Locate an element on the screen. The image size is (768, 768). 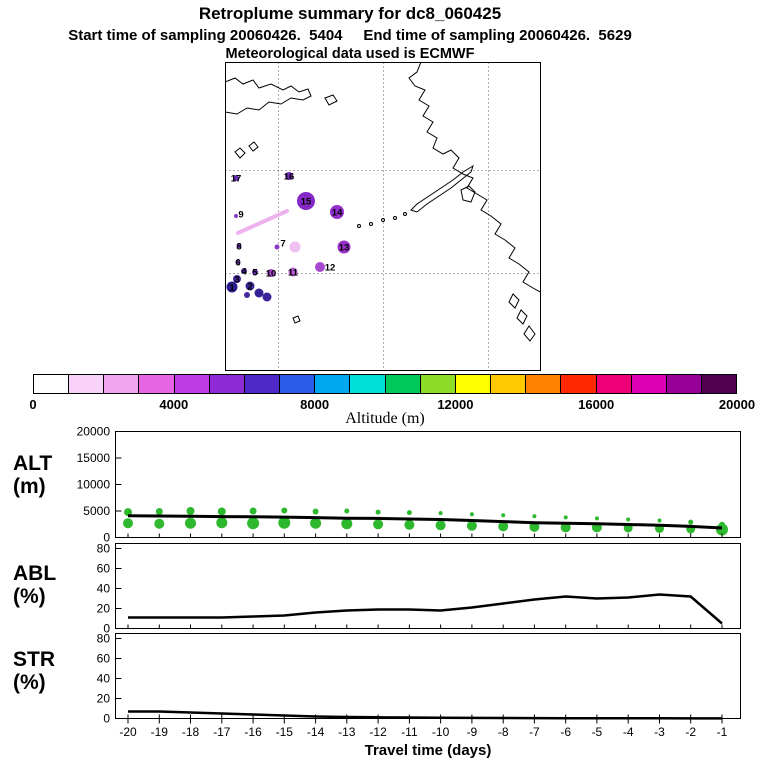
y-tick-label: 40 is located at coordinates (104, 589).